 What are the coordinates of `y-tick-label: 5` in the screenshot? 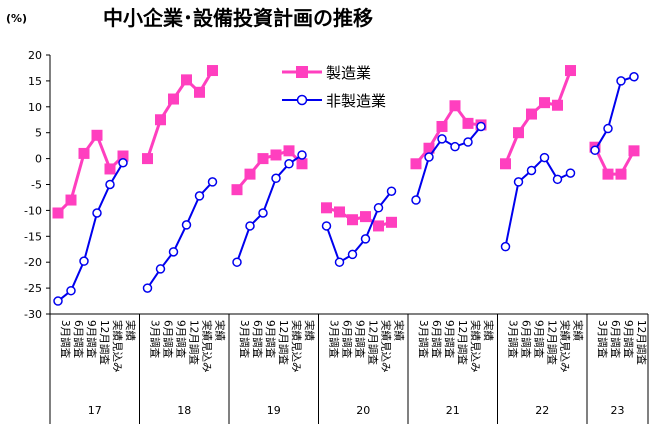 It's located at (38, 133).